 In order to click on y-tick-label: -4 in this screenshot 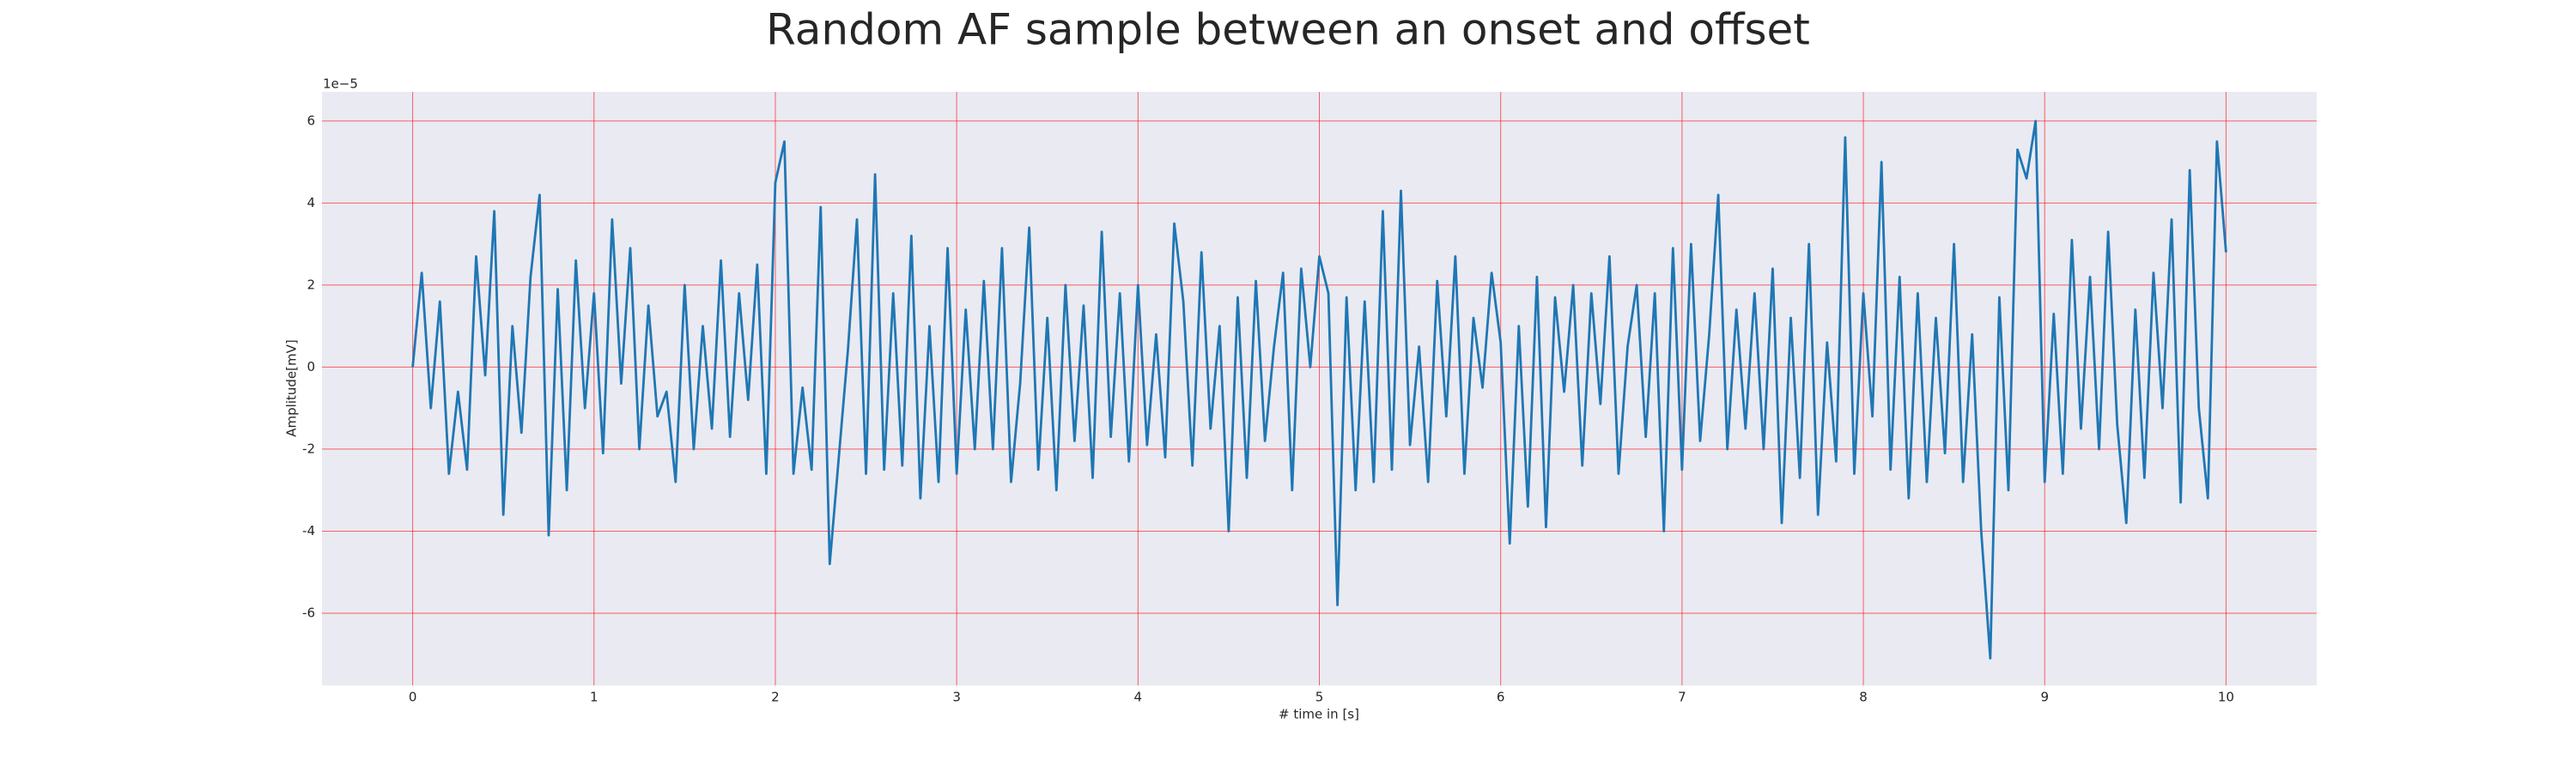, I will do `click(308, 531)`.